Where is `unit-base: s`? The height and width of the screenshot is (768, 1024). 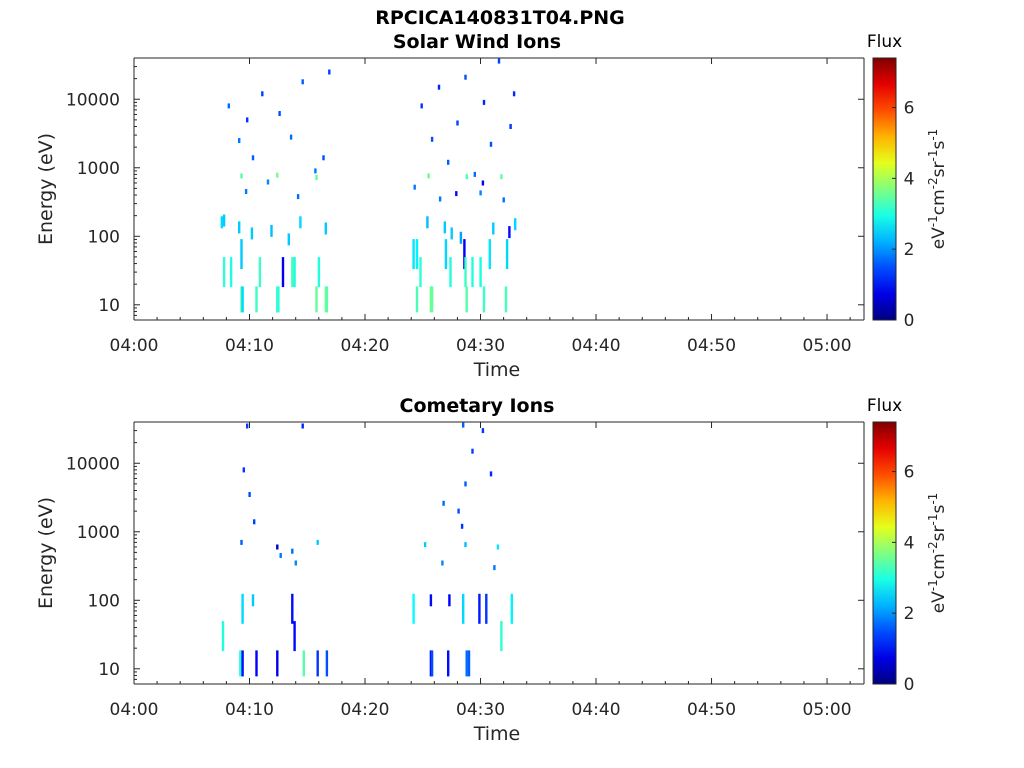
unit-base: s is located at coordinates (939, 145).